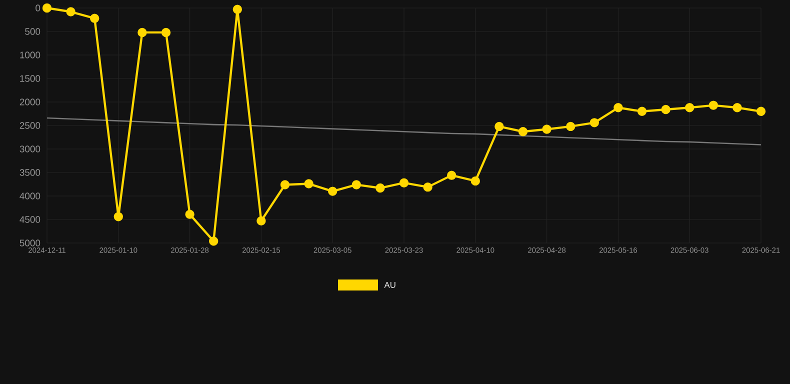 The width and height of the screenshot is (790, 384). Describe the element at coordinates (32, 31) in the screenshot. I see `y-tick-label: 500` at that location.